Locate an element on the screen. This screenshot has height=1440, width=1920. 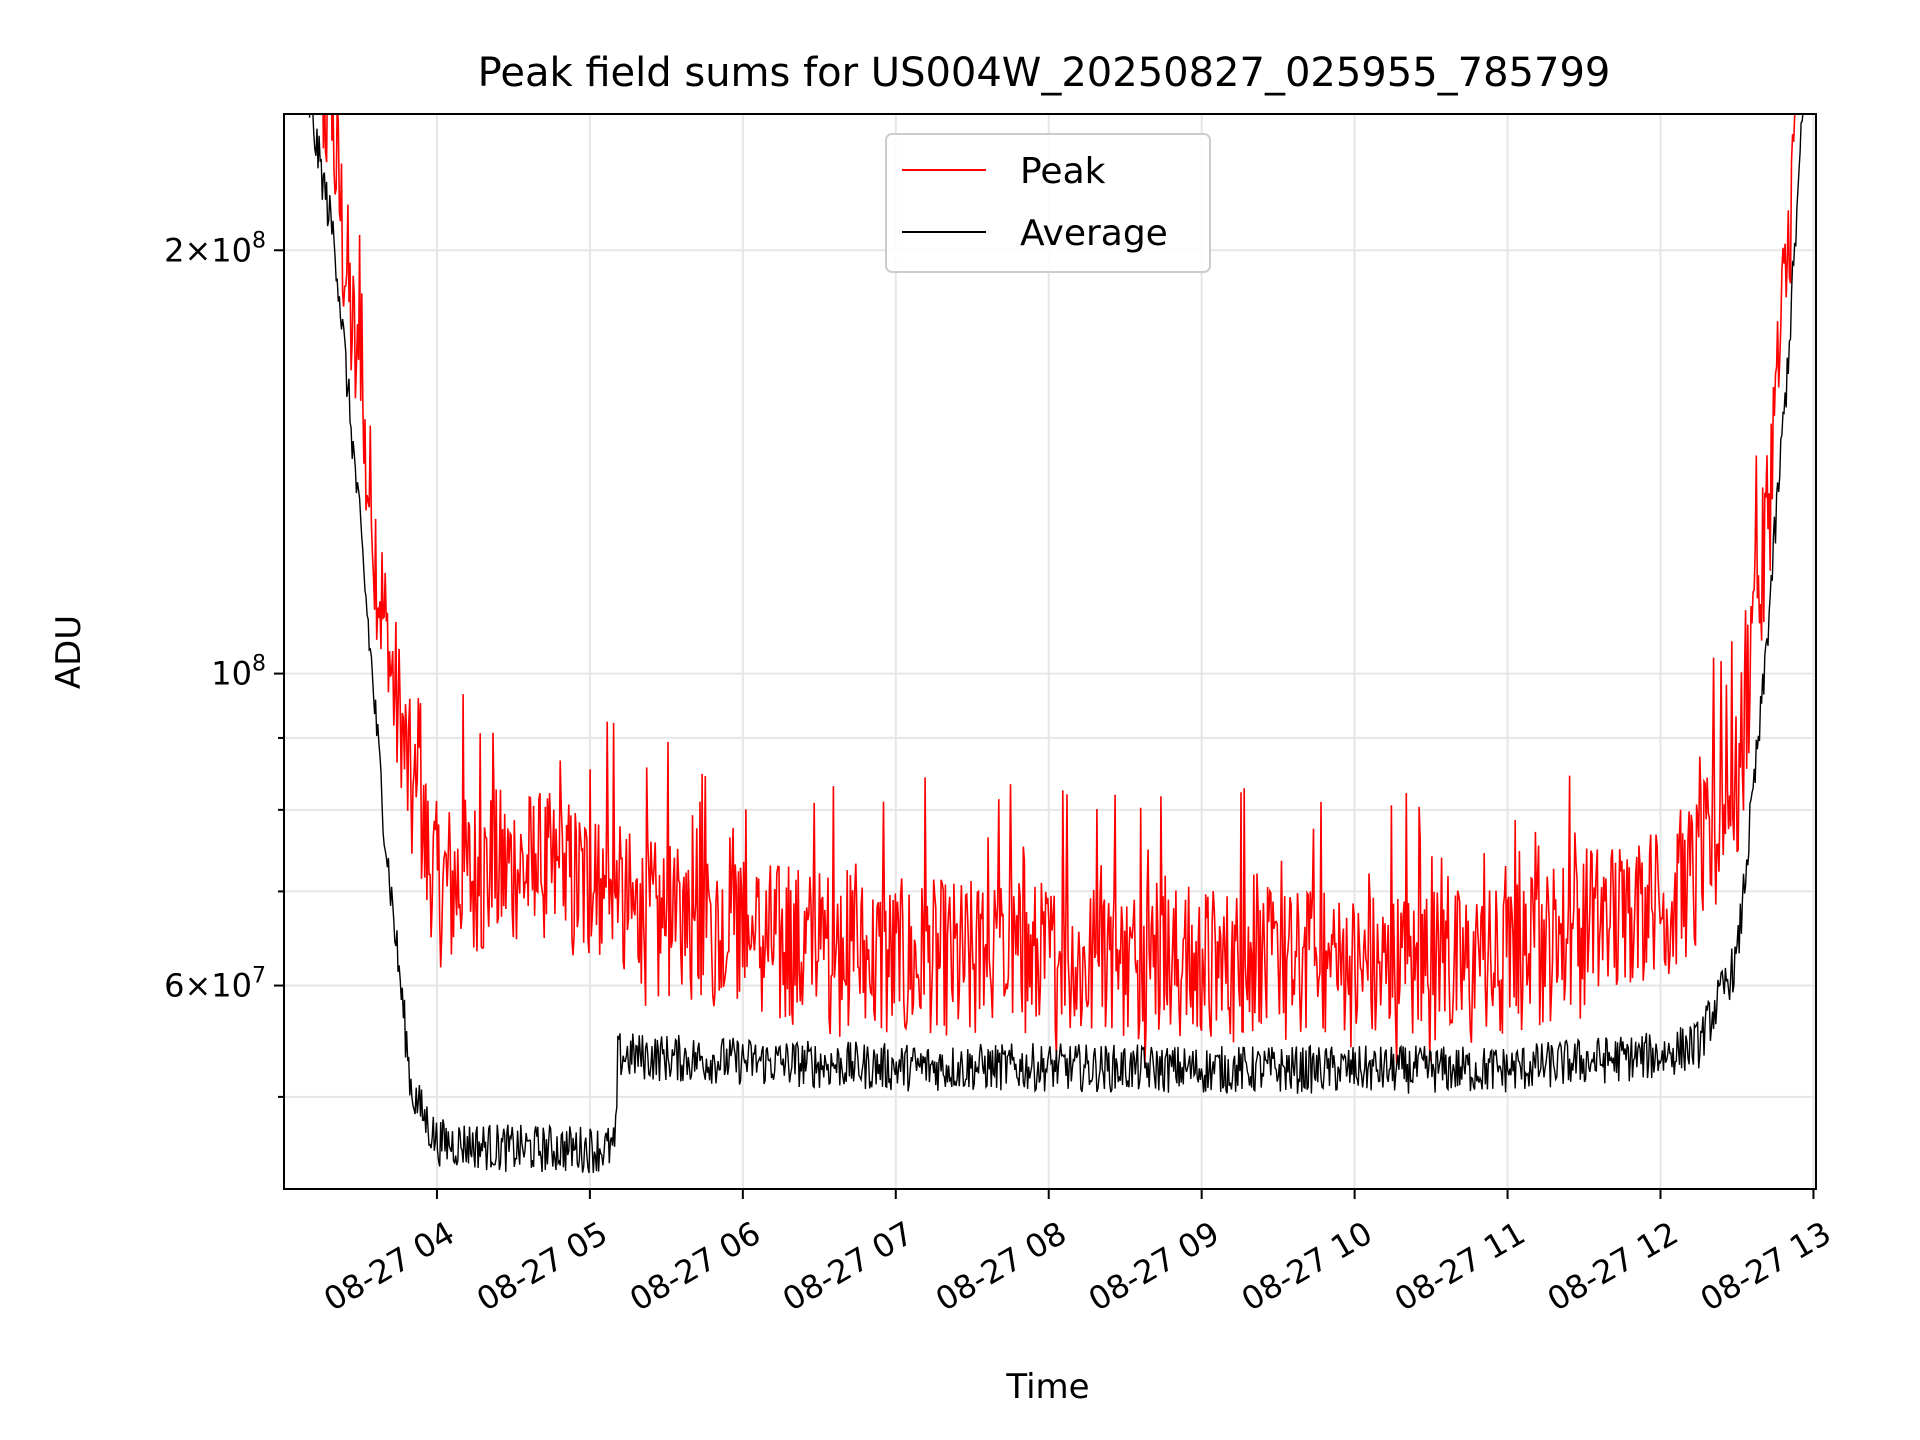
legend-label-peak: Peak is located at coordinates (1063, 171).